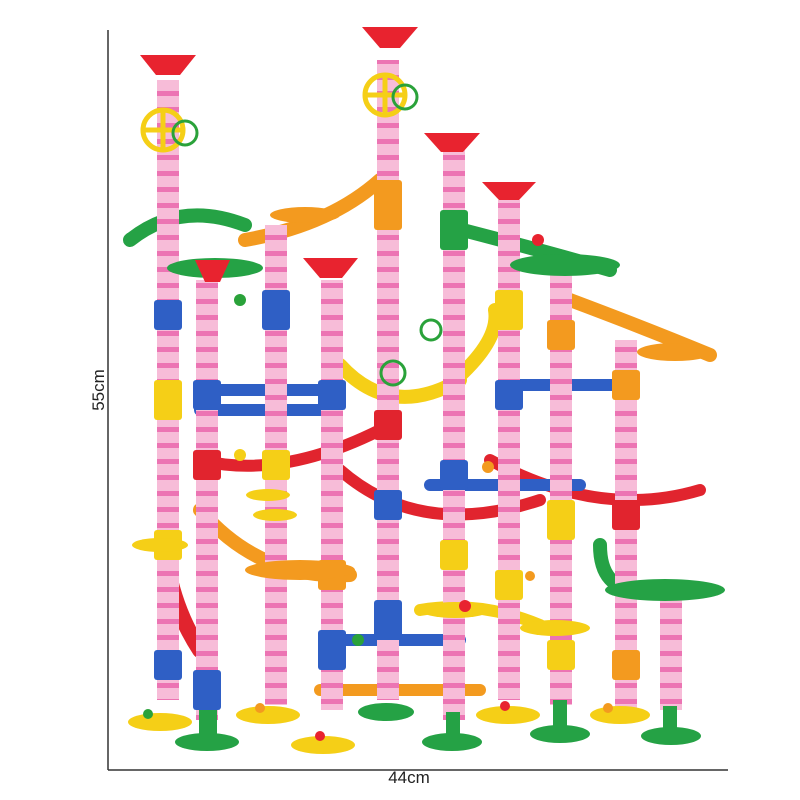  What do you see at coordinates (414, 727) in the screenshot?
I see `bases` at bounding box center [414, 727].